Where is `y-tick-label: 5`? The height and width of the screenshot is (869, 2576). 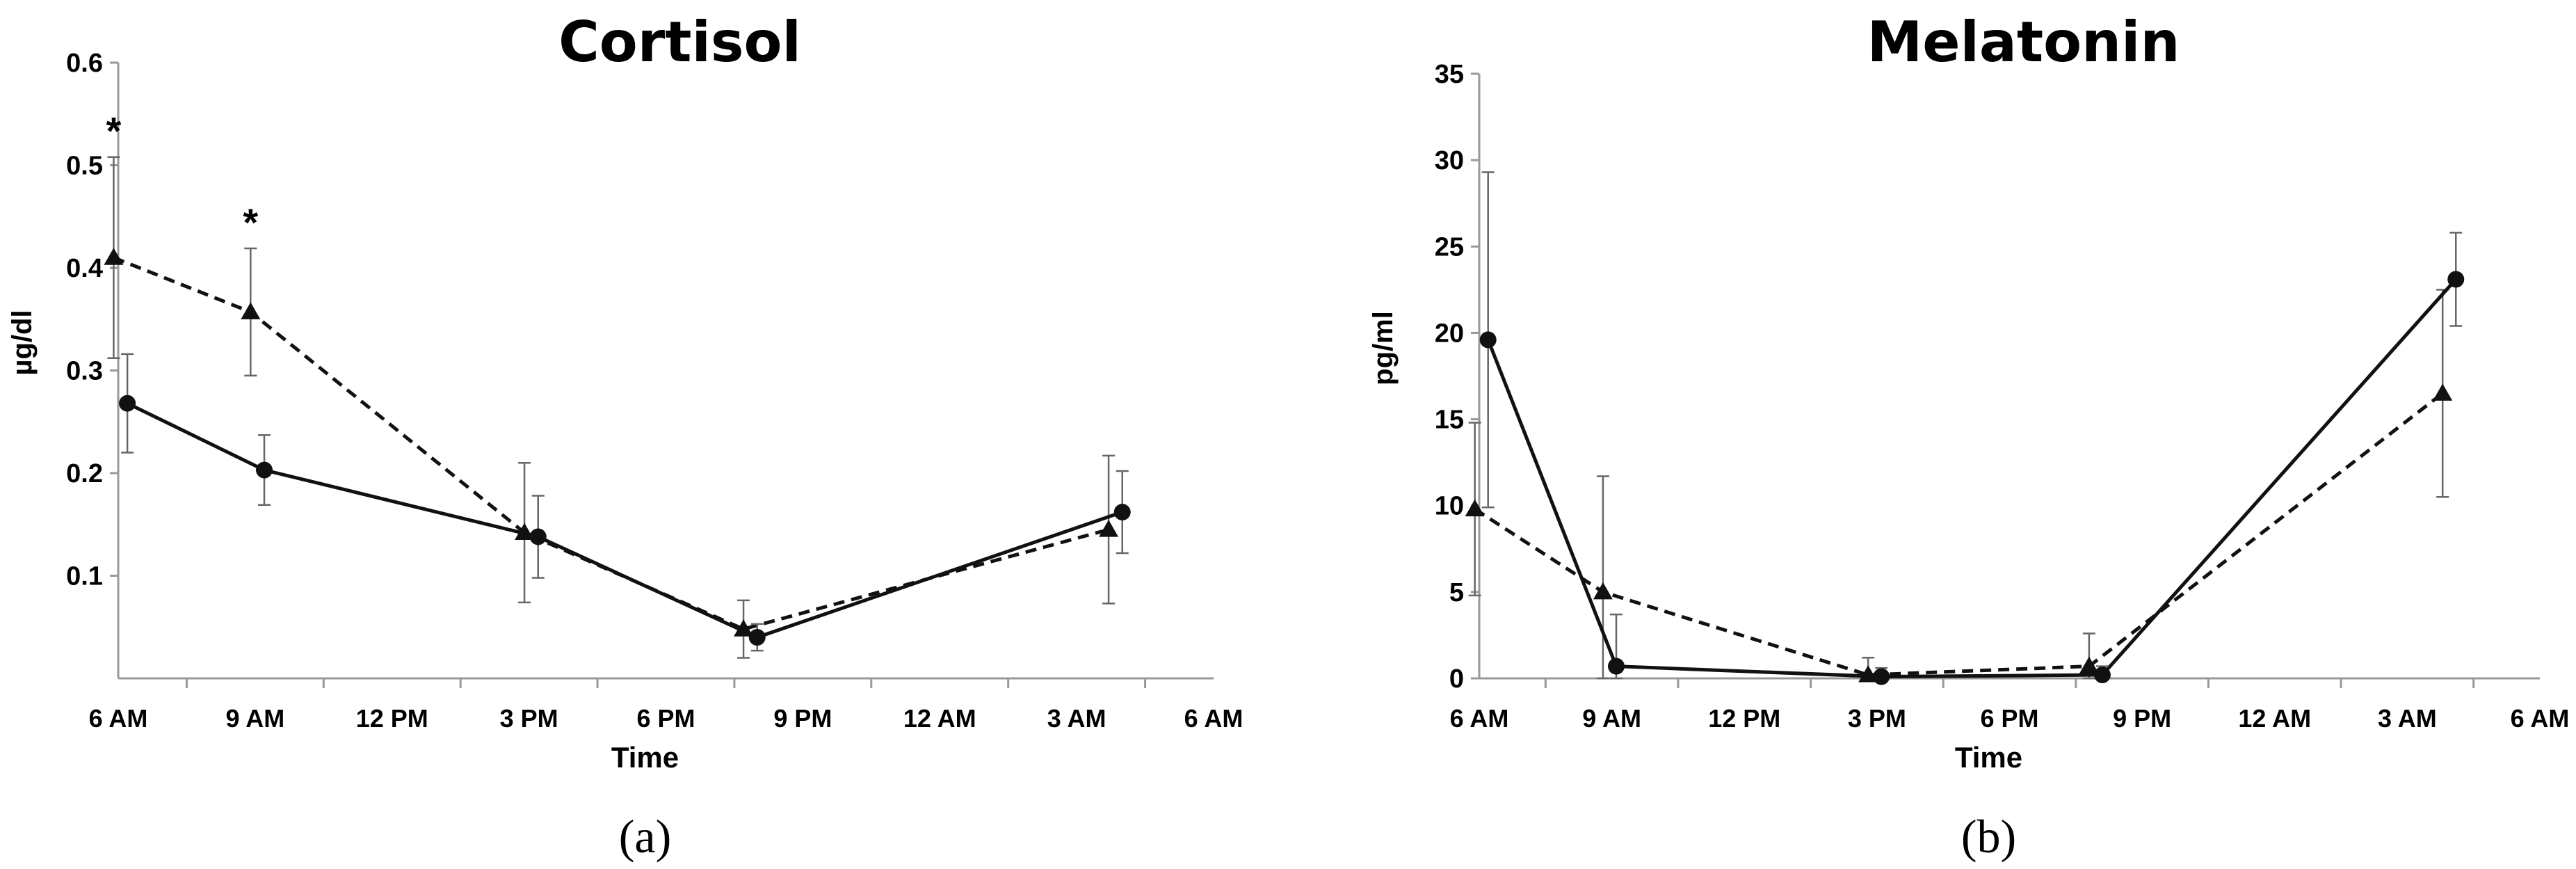
y-tick-label: 5 is located at coordinates (1456, 592).